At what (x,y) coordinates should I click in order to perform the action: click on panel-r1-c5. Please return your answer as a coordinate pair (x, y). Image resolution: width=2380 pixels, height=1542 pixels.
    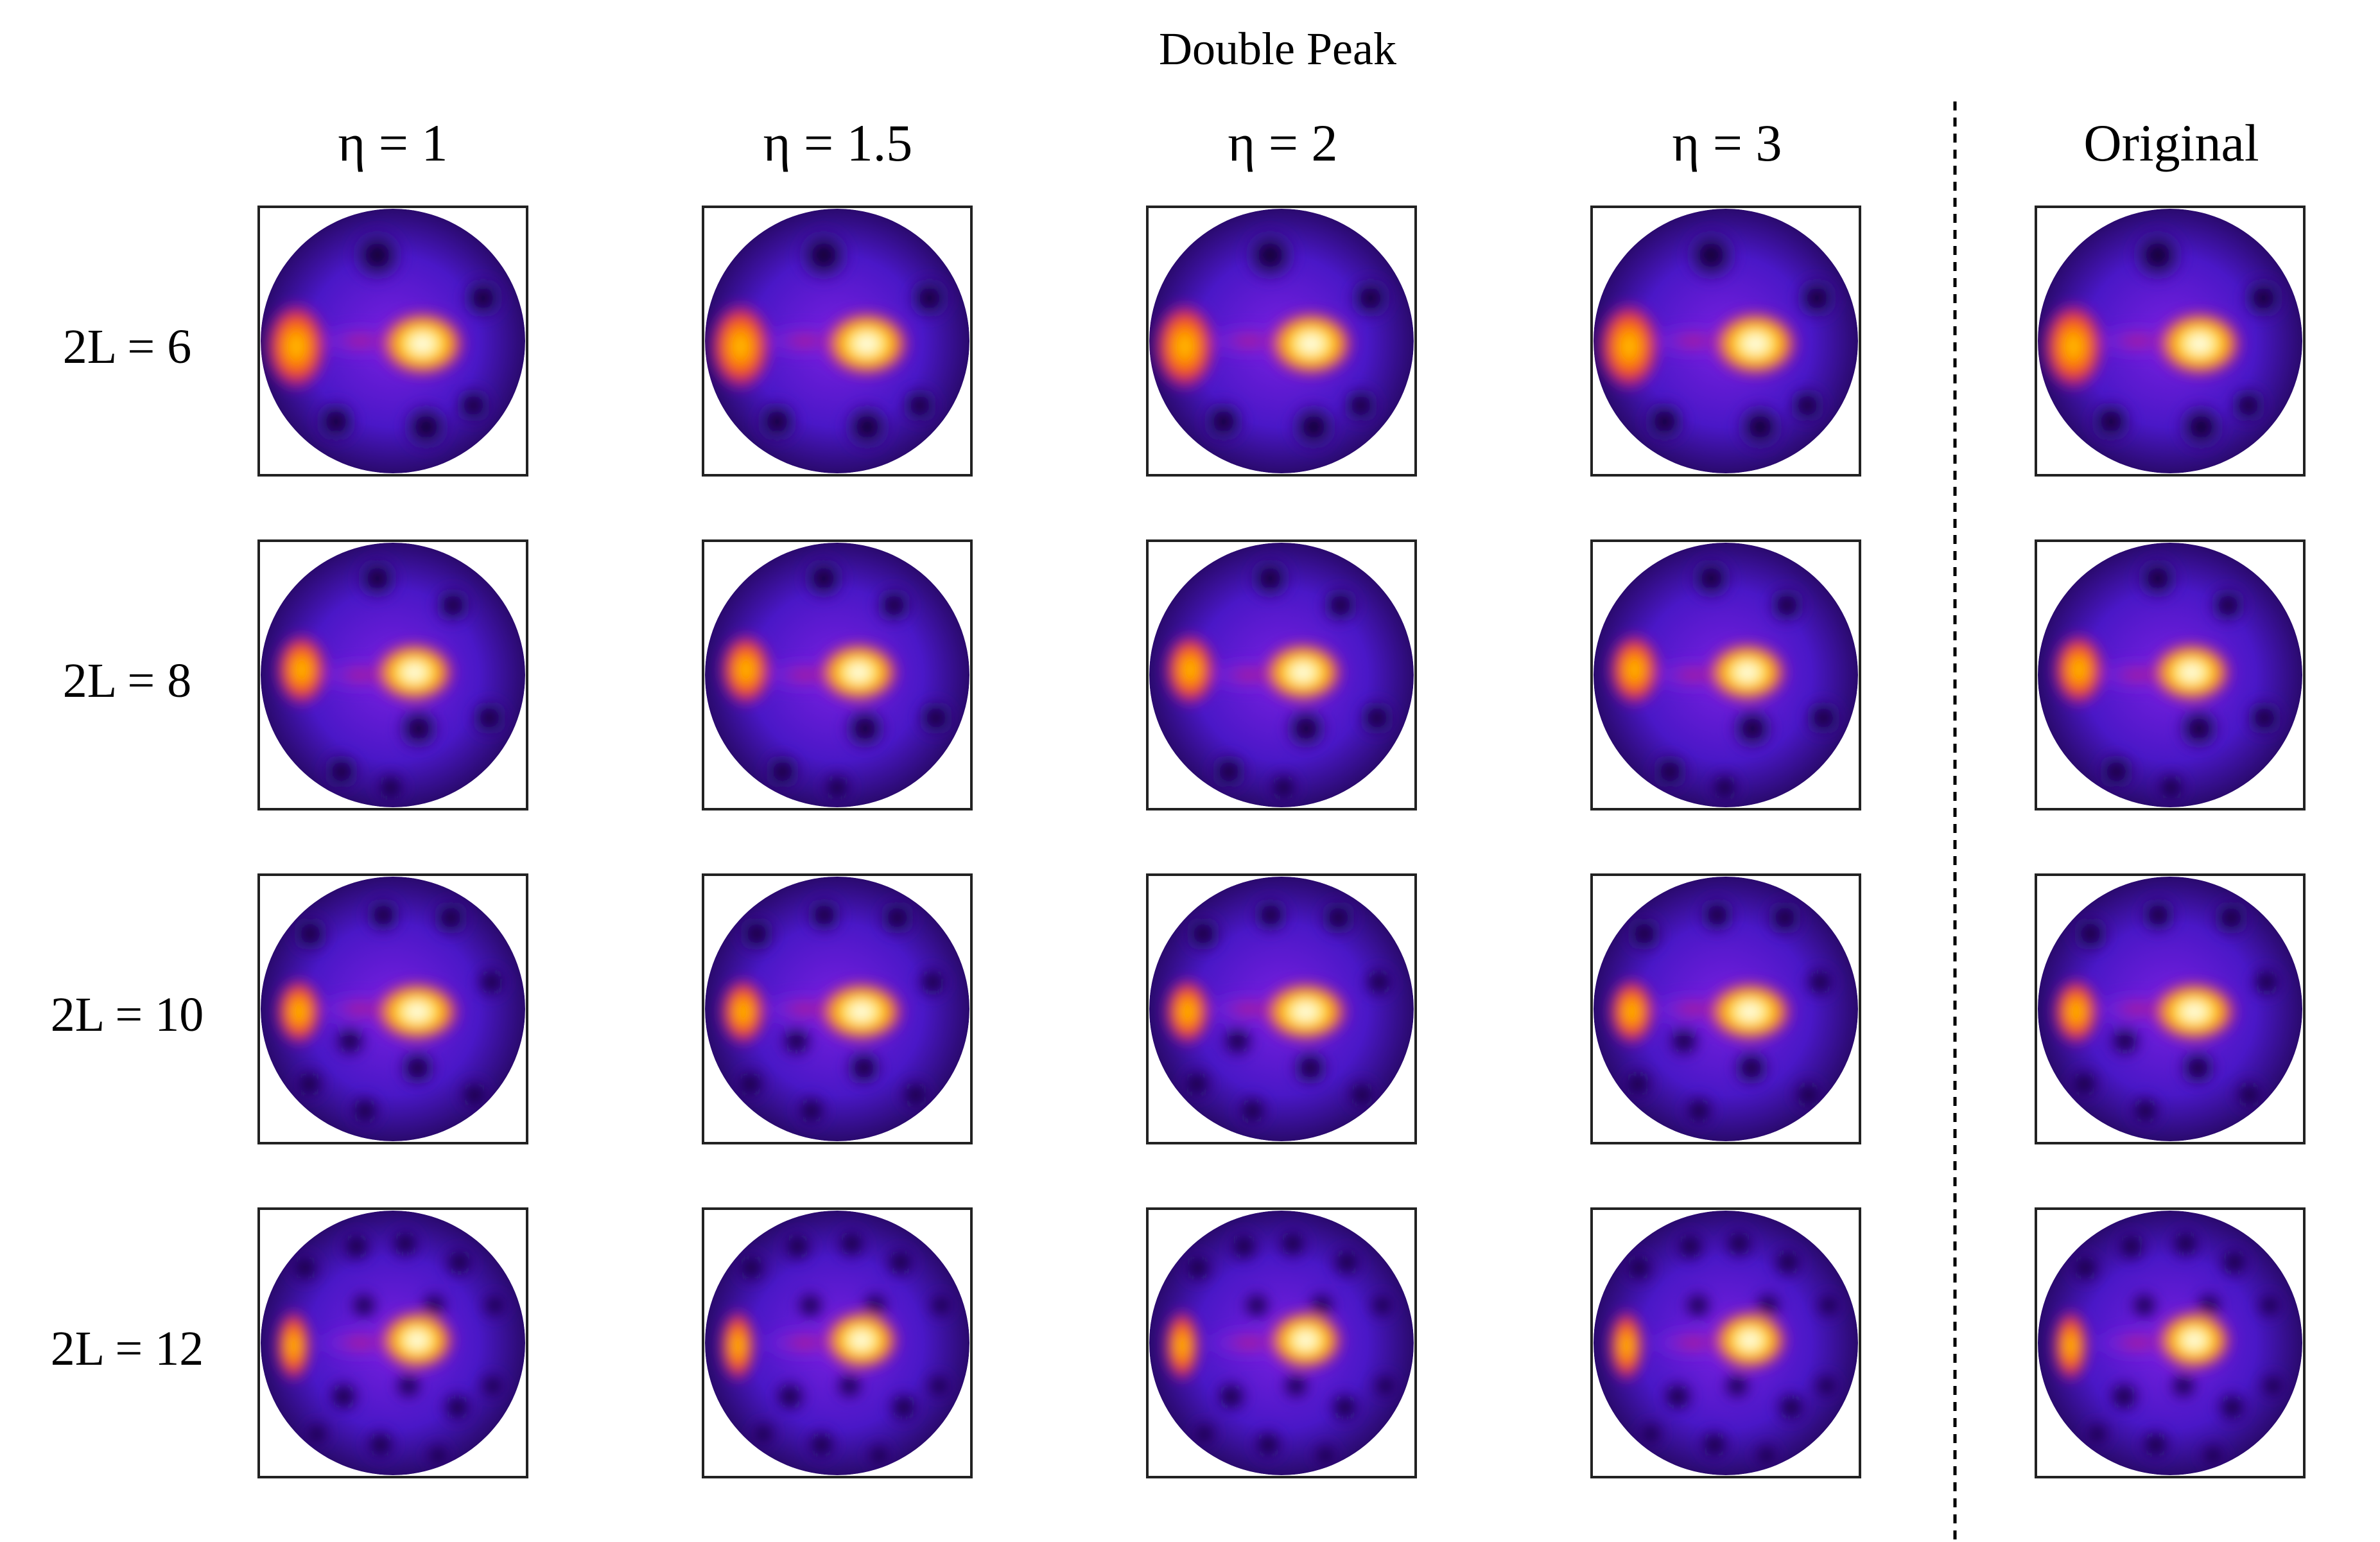
    Looking at the image, I should click on (2170, 341).